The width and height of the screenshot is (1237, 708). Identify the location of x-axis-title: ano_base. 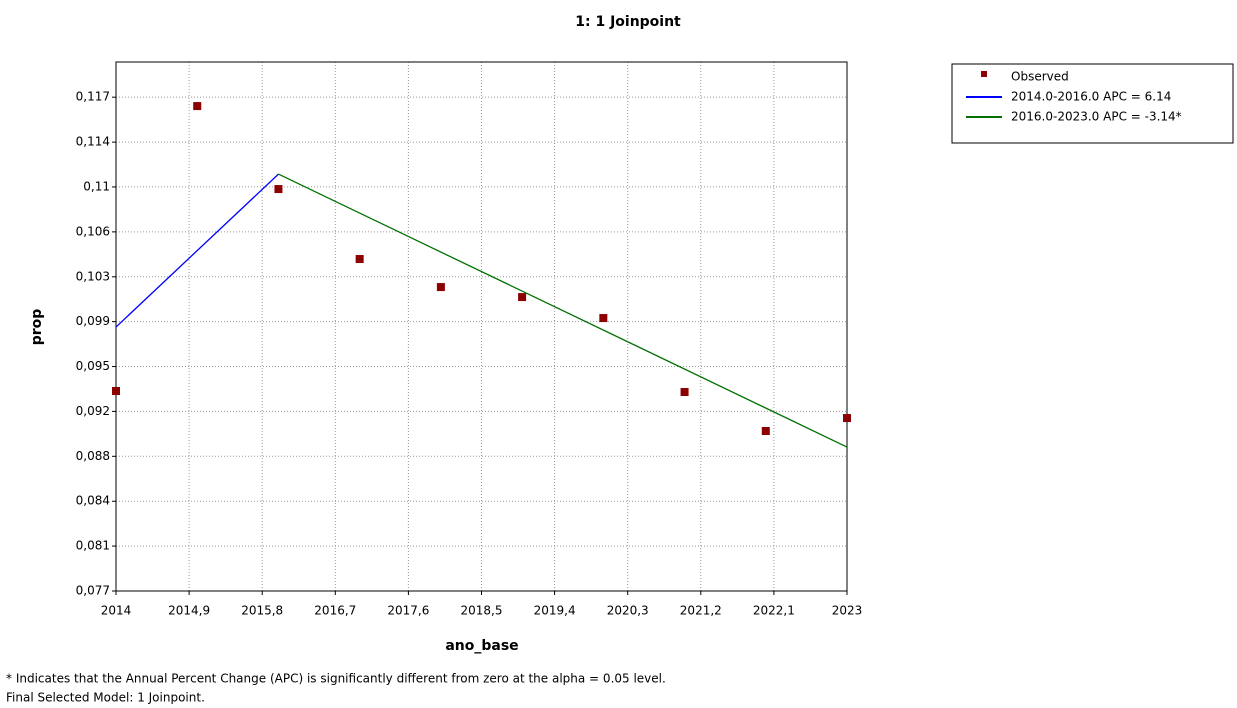
(481, 646).